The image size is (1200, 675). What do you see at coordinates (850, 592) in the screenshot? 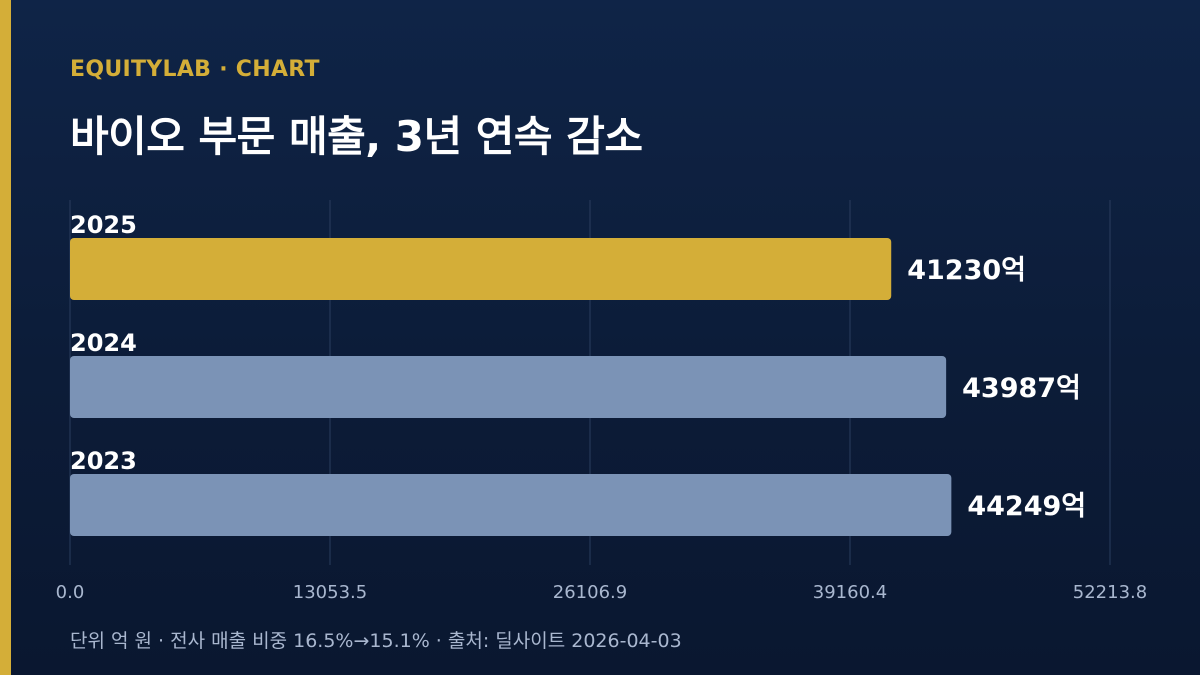
I see `x-tick-label-3: 39160.4` at bounding box center [850, 592].